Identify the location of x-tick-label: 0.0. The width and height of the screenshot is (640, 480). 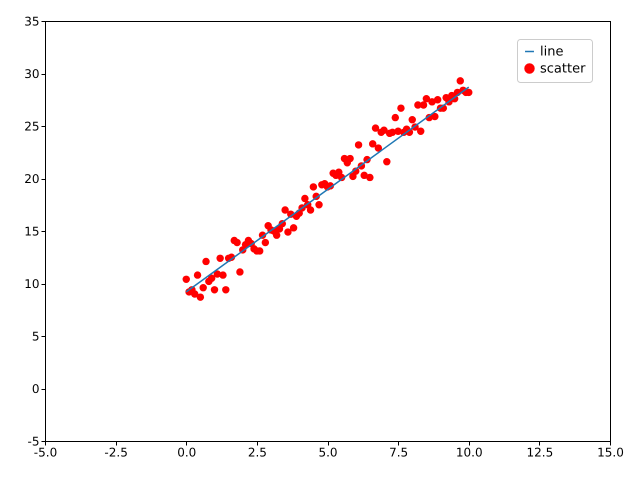
(186, 453).